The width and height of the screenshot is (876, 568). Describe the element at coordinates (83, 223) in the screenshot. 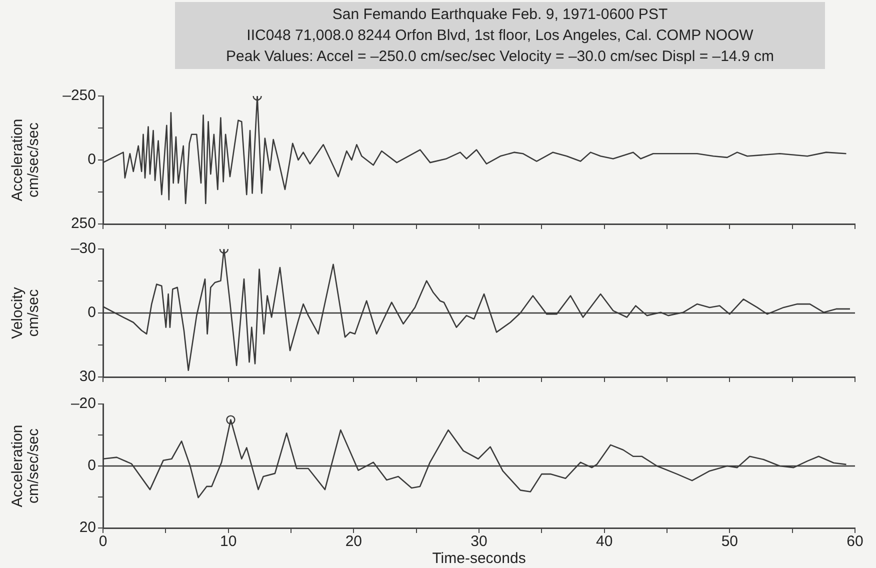

I see `y-tick-label: 250` at that location.